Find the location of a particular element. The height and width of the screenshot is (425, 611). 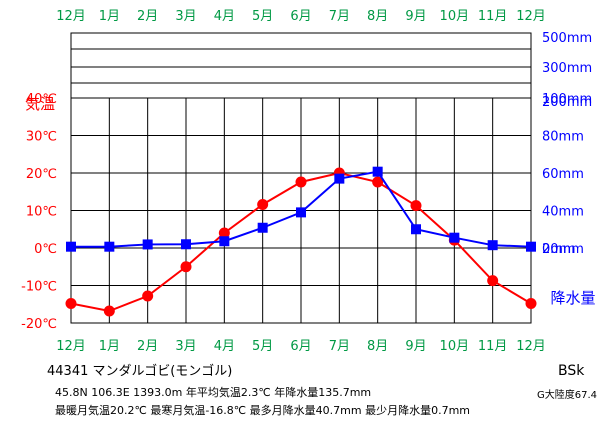

month-label-bottom: 1月 is located at coordinates (109, 346).